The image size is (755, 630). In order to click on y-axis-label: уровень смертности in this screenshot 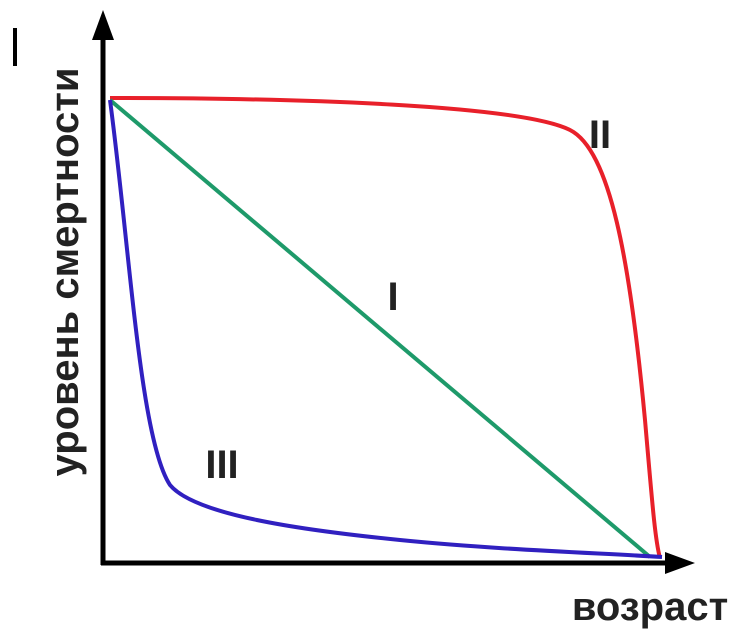, I will do `click(65, 272)`.